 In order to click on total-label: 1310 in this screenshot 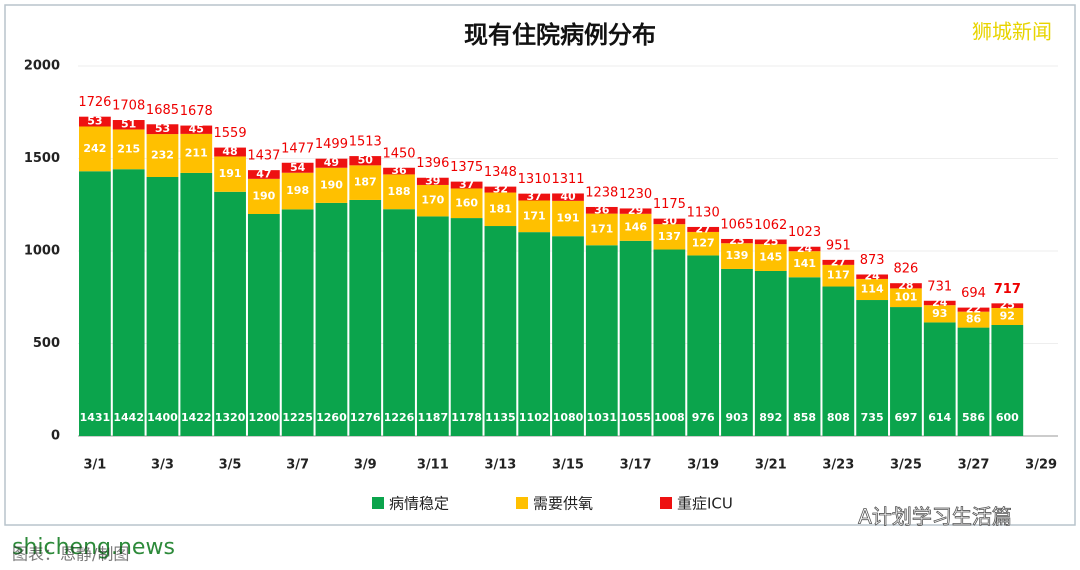, I will do `click(534, 179)`.